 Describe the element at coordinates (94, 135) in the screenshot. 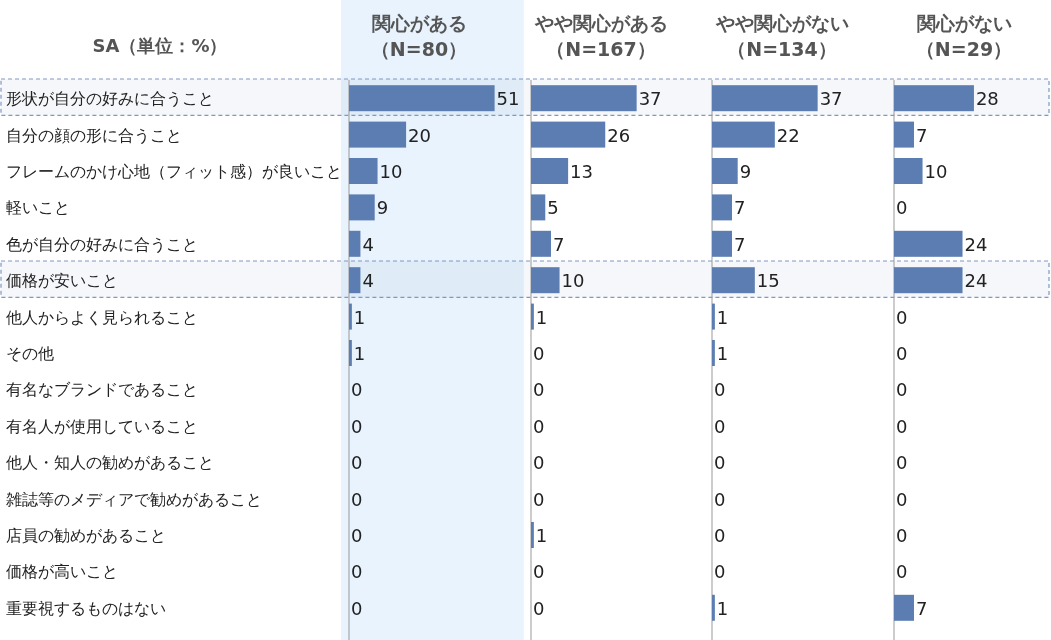

I see `y-tick-label: 自分の顔の形に合うこと` at that location.